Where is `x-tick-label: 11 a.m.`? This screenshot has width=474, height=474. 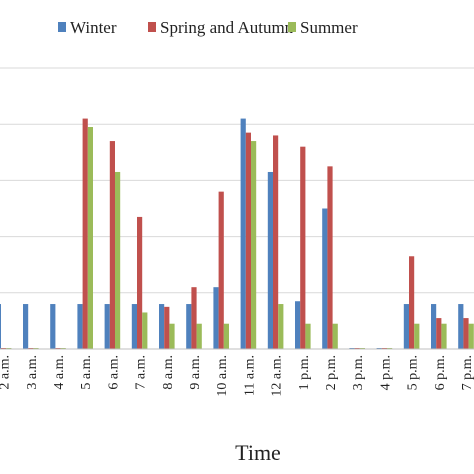
x-tick-label: 11 a.m. is located at coordinates (249, 375).